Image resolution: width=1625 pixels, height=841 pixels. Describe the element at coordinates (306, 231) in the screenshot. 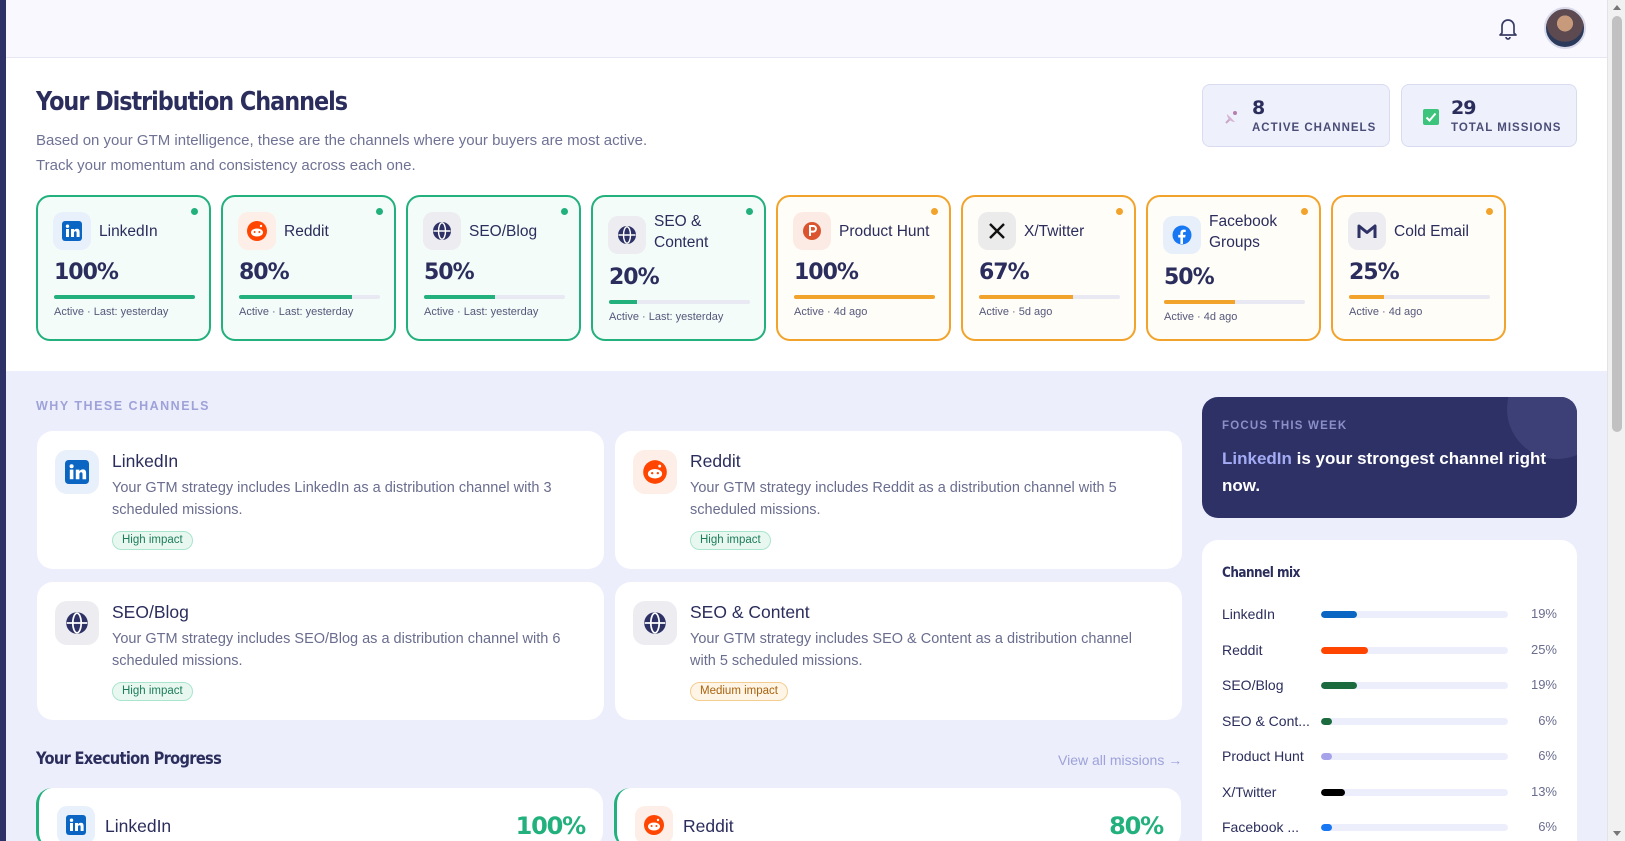

I see `channel-name: Reddit` at that location.